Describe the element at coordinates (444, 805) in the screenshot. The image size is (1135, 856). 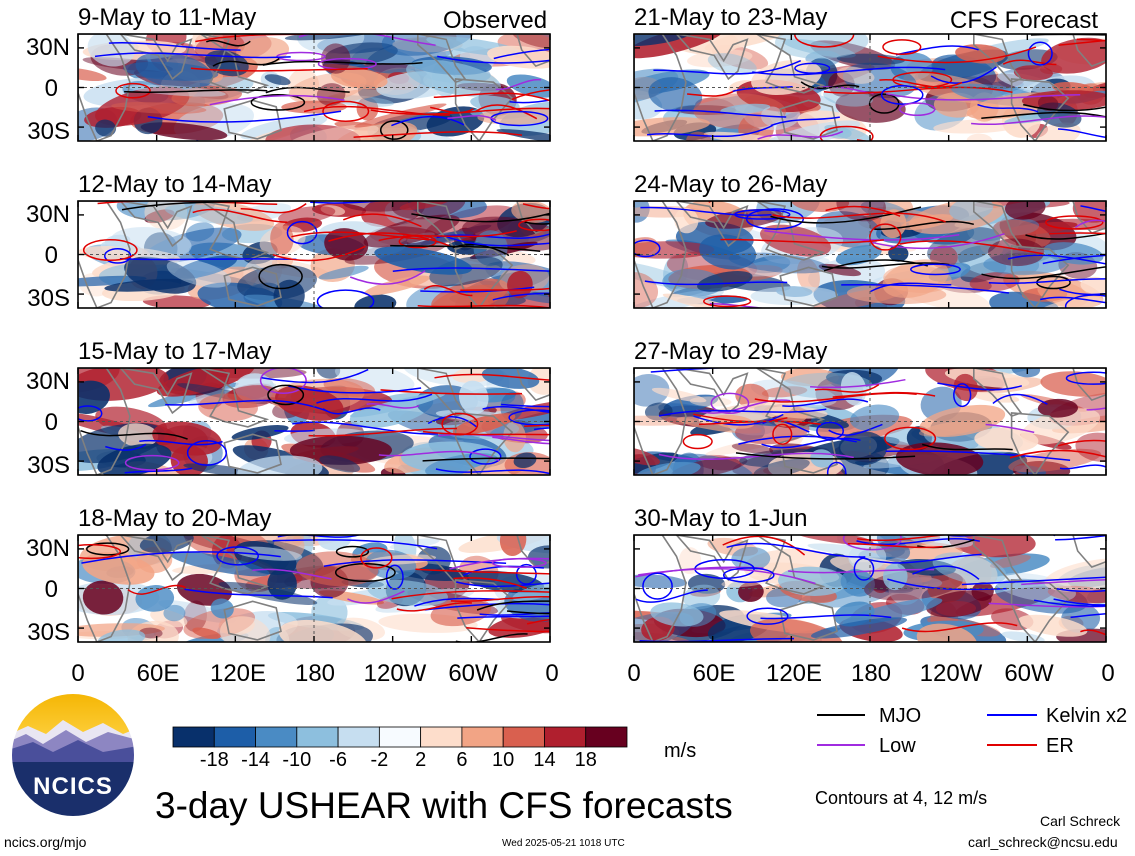
I see `figure-title: 3-day USHEAR with CFS forecasts` at that location.